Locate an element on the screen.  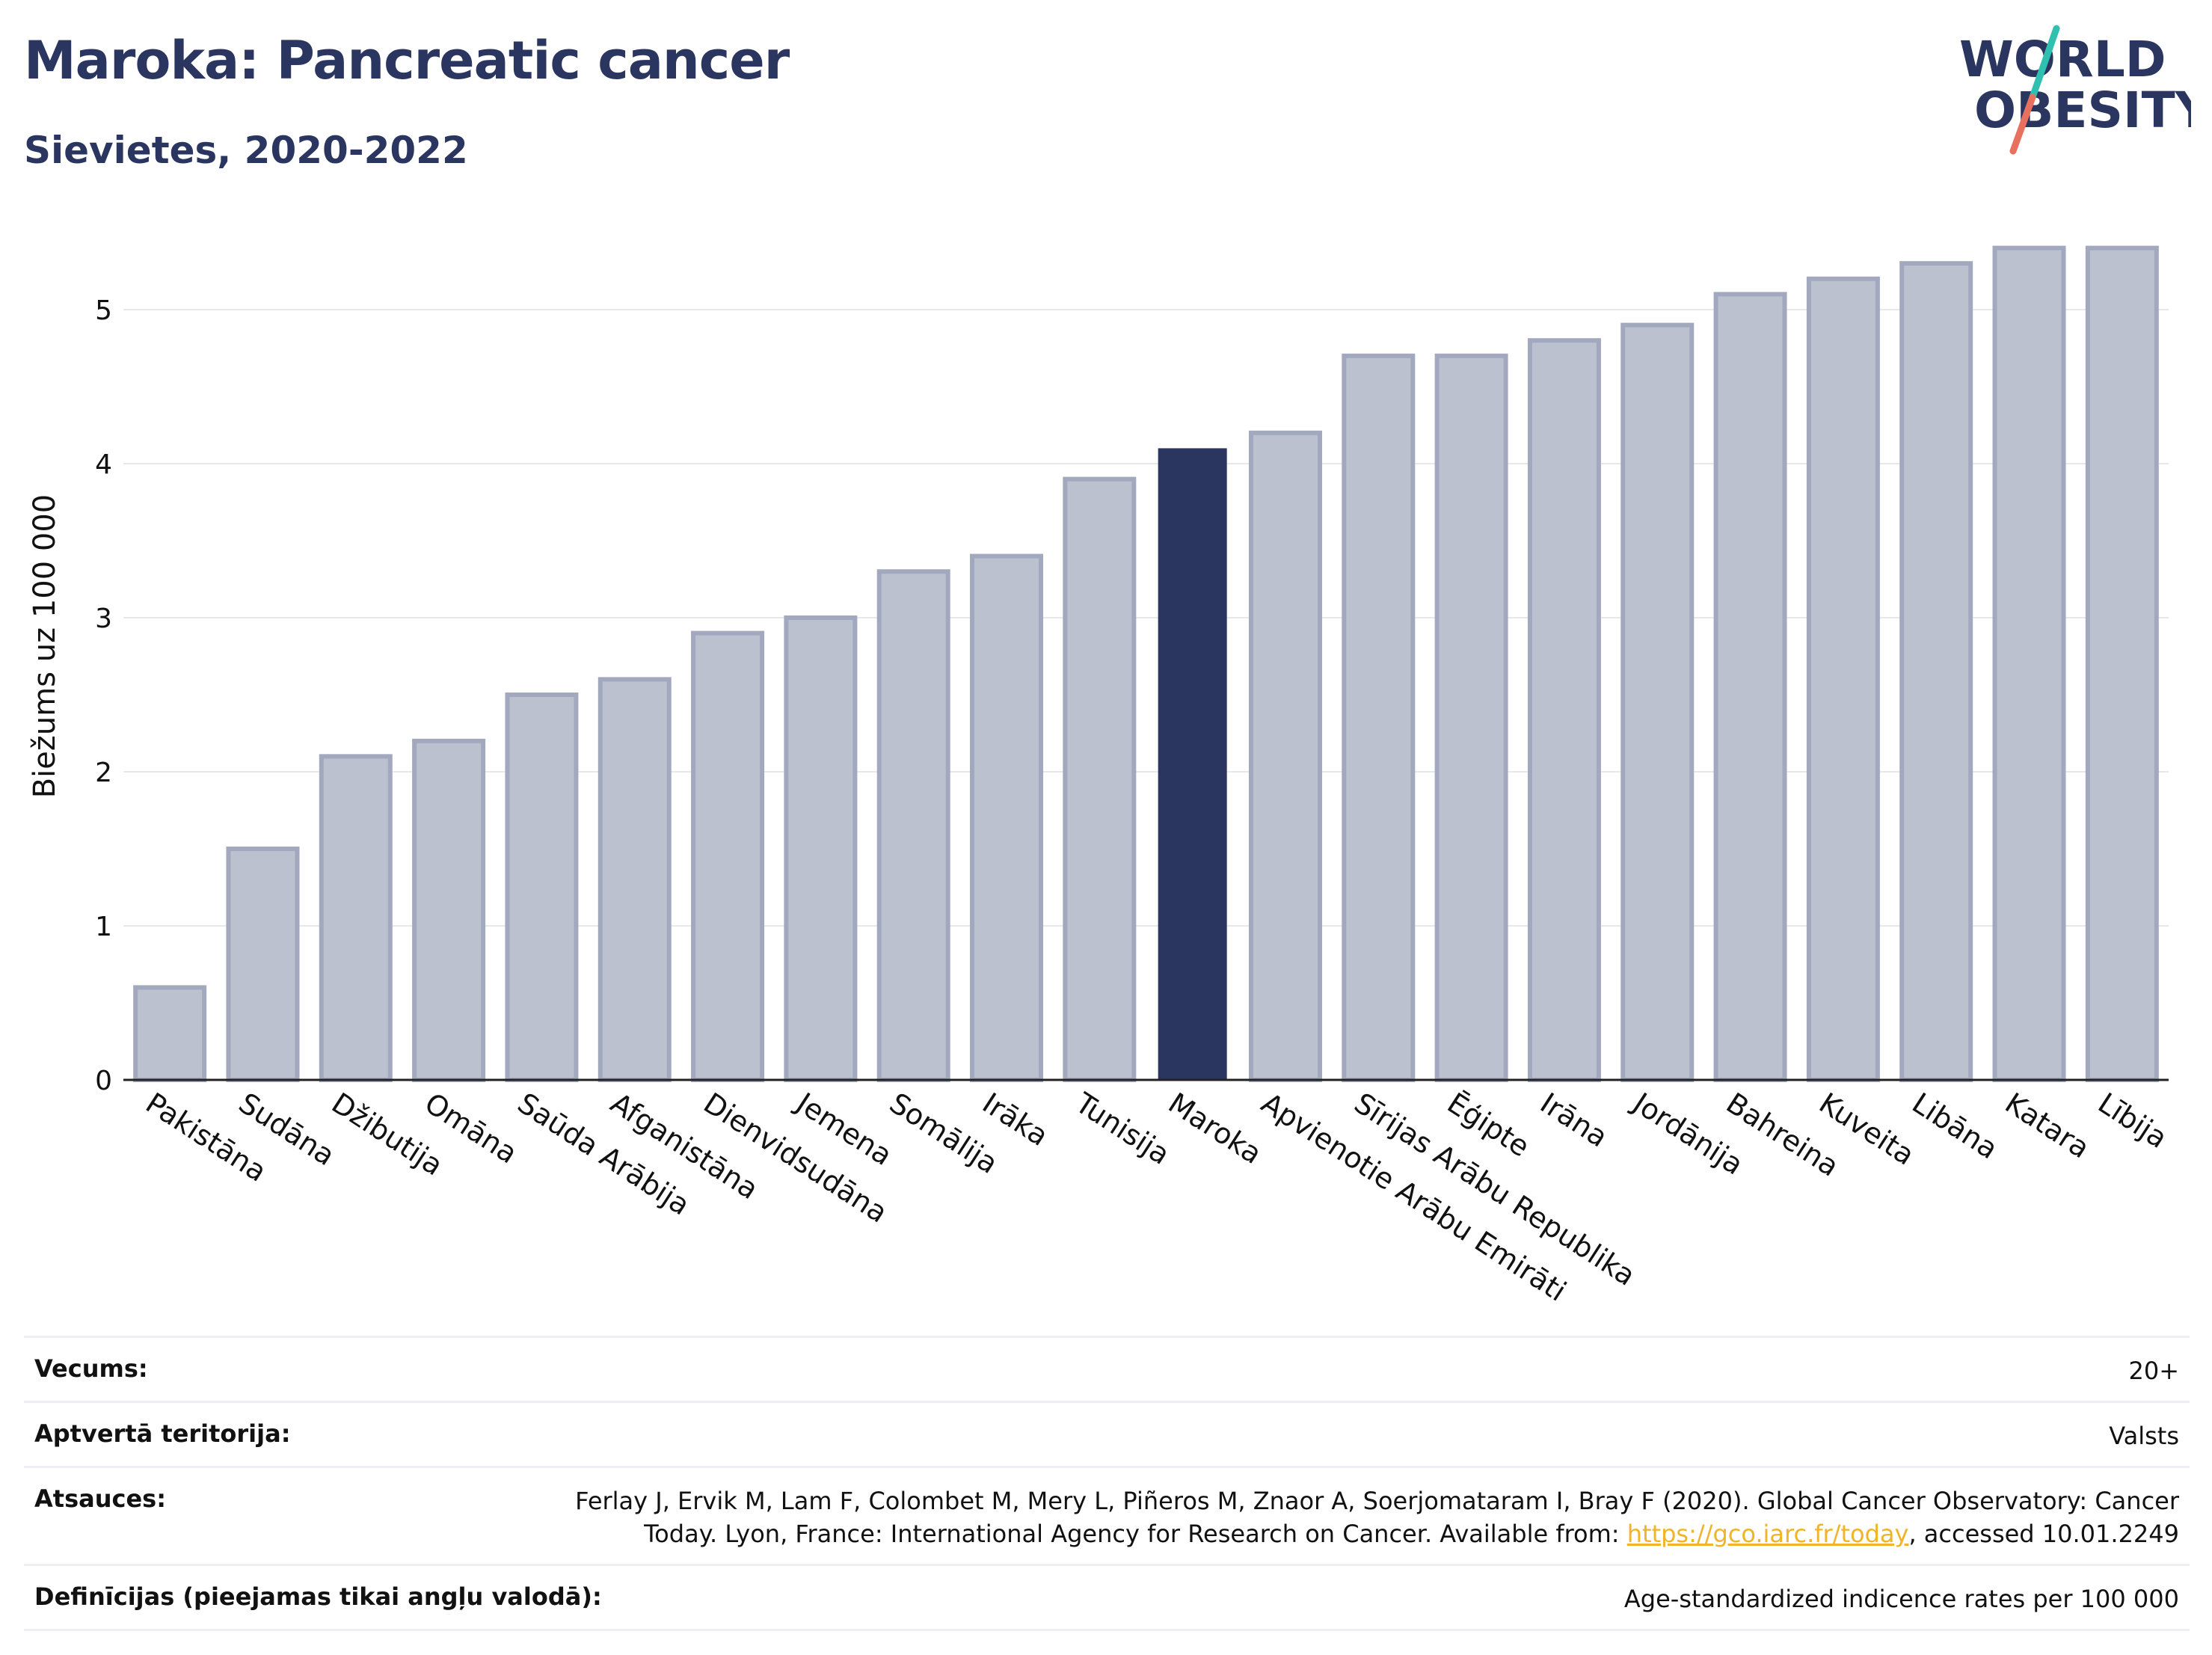
references-link: https://gco.iarc.fr/today is located at coordinates (1768, 1534).